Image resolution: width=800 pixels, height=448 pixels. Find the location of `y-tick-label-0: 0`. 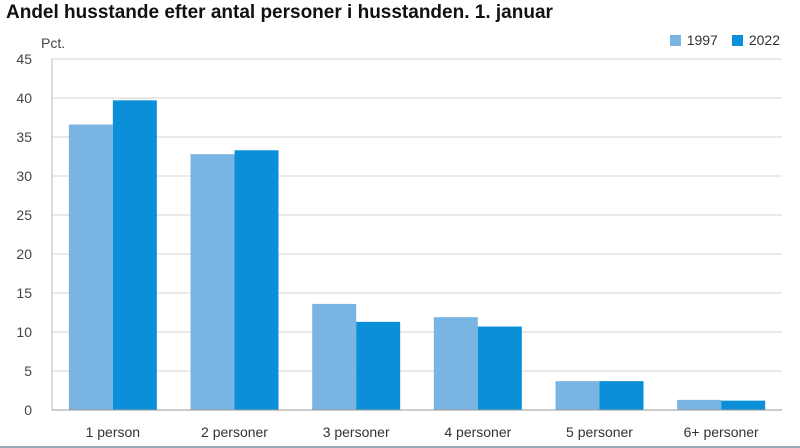

y-tick-label-0: 0 is located at coordinates (28, 410).